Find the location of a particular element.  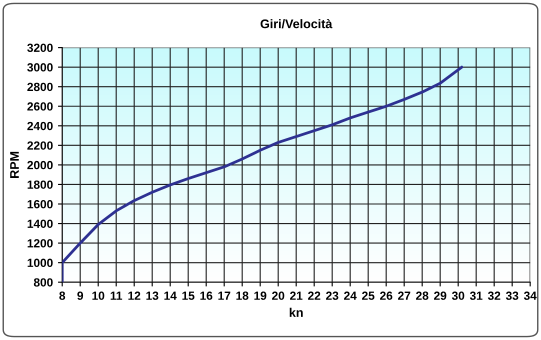

x-tick-label: 32 is located at coordinates (494, 296).